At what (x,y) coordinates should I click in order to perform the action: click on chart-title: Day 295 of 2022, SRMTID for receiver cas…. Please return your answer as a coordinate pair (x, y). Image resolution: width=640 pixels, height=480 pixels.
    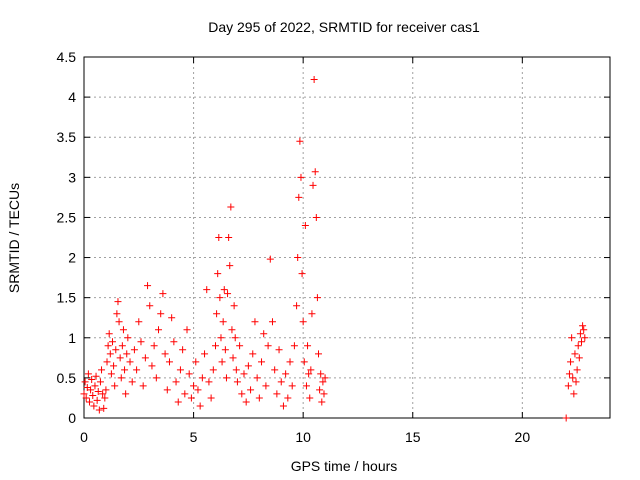
    Looking at the image, I should click on (344, 27).